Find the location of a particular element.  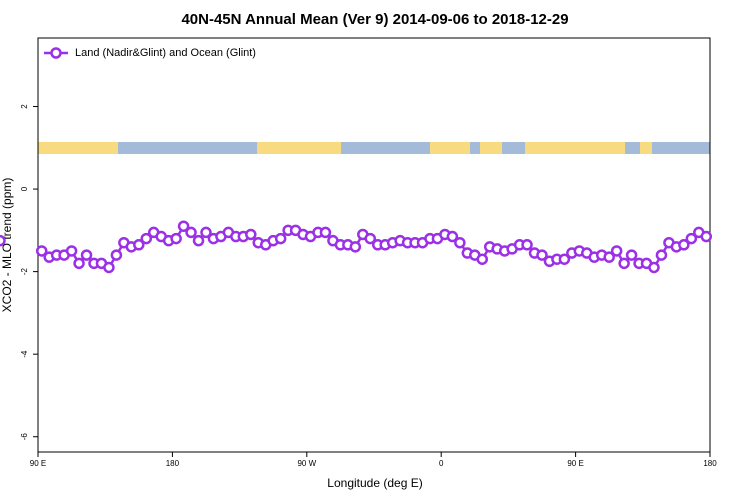

legend-marker is located at coordinates (56, 53).